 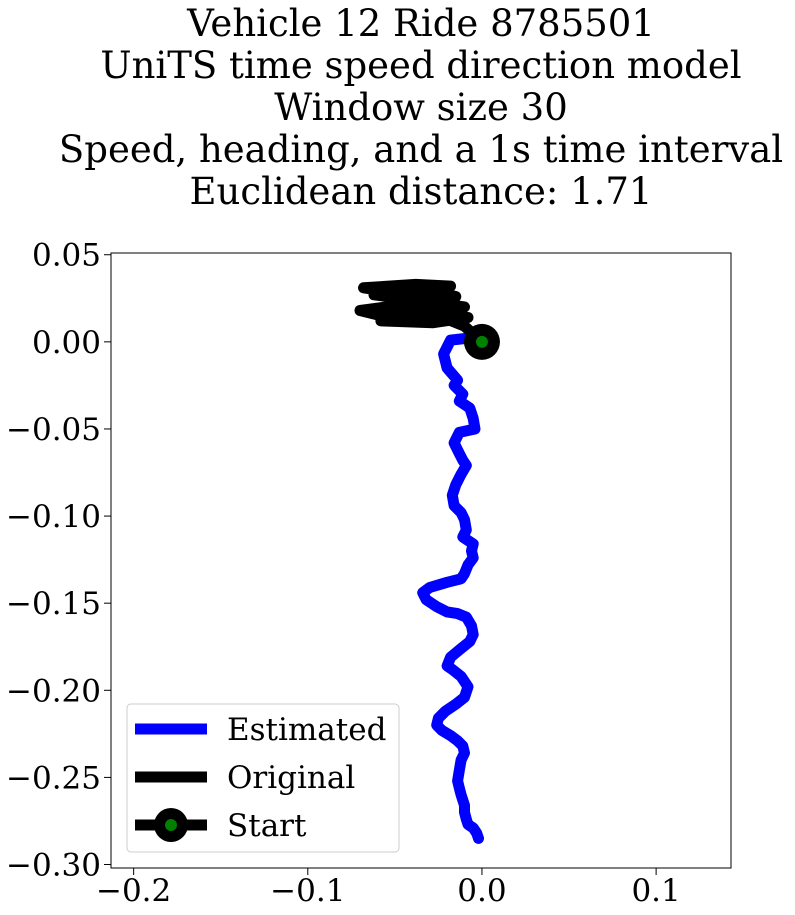 I want to click on x-tick-label: 0.1, so click(x=655, y=891).